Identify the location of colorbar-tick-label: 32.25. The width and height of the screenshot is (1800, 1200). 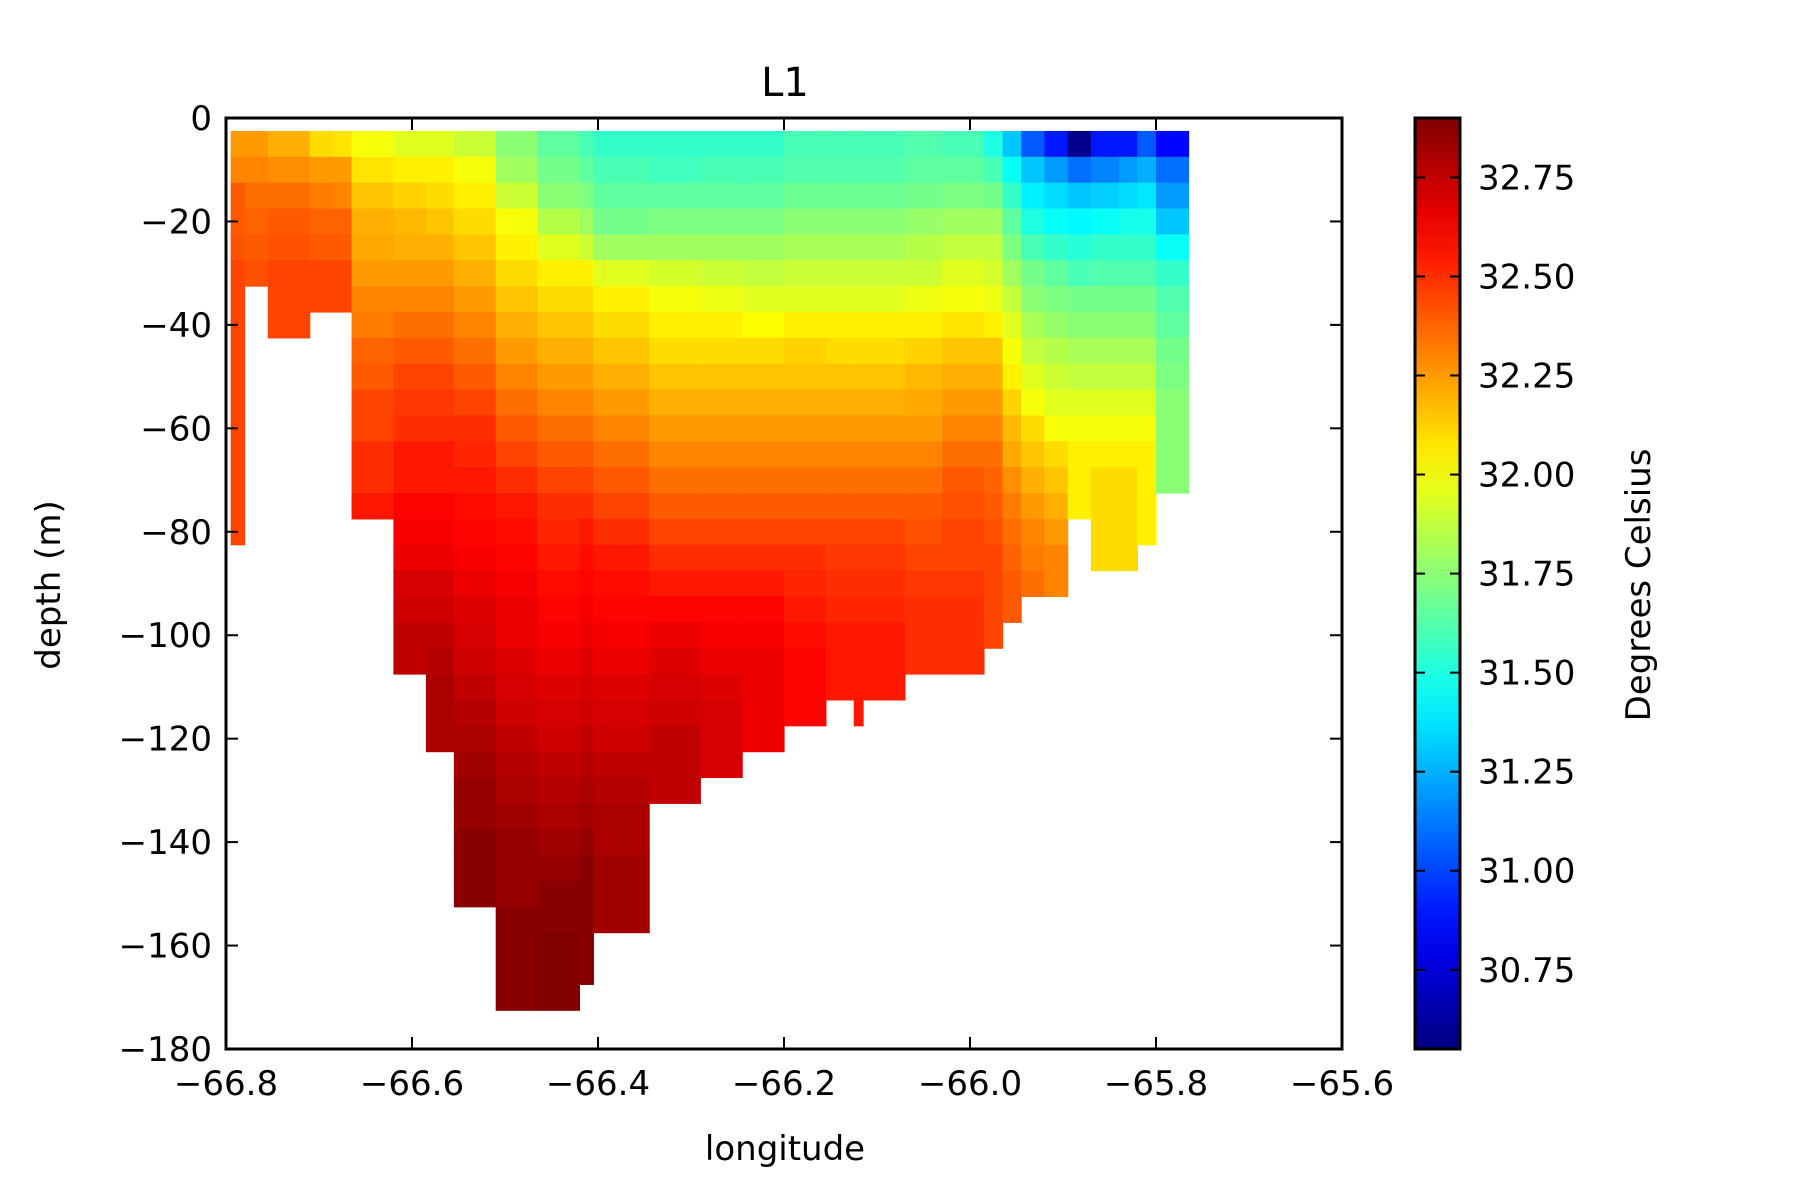
(1526, 377).